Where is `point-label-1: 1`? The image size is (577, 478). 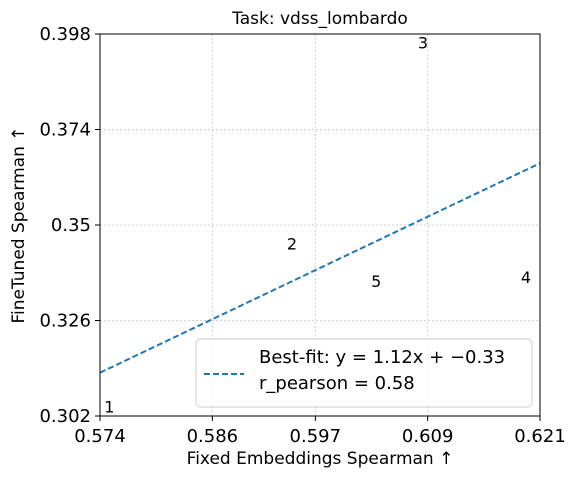
point-label-1: 1 is located at coordinates (109, 407).